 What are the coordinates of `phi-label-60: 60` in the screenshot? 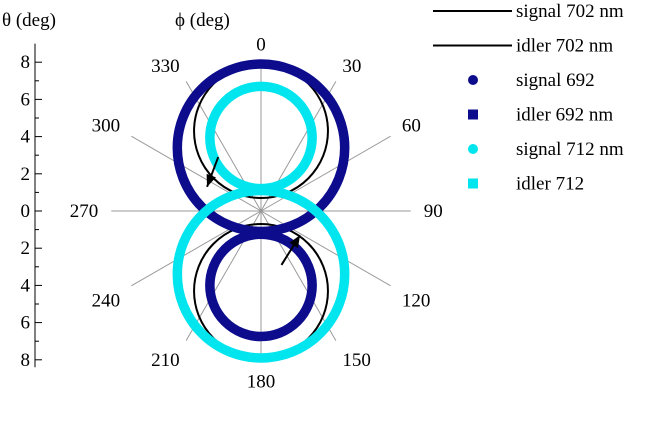 It's located at (411, 126).